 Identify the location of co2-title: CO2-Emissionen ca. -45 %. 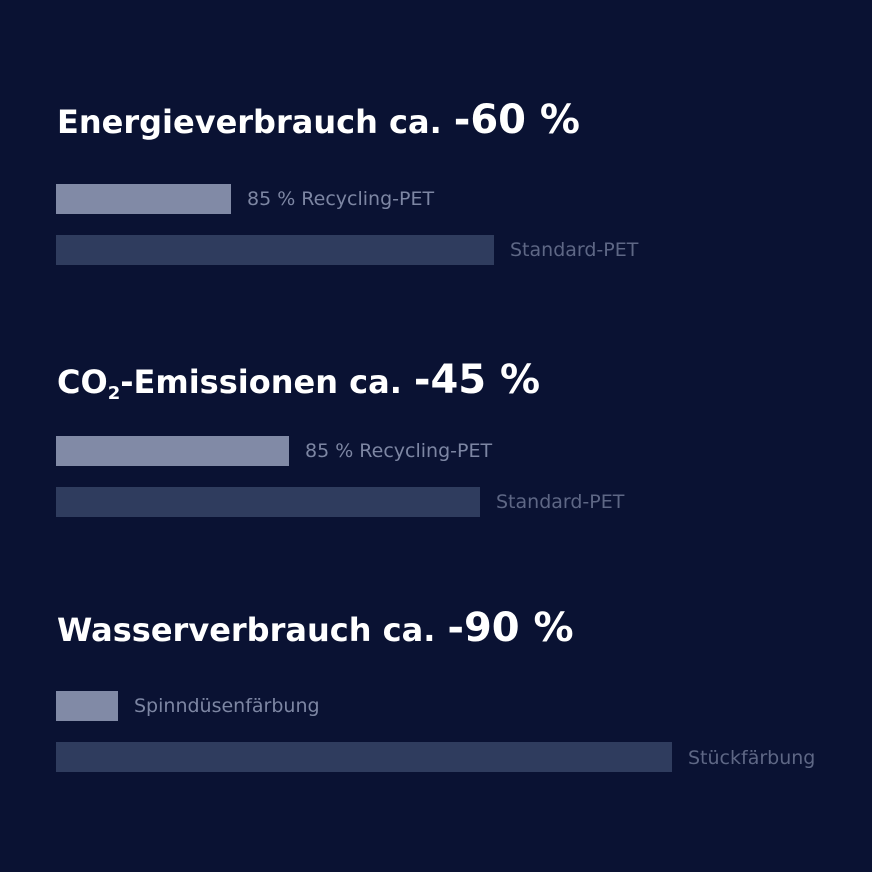
(299, 380).